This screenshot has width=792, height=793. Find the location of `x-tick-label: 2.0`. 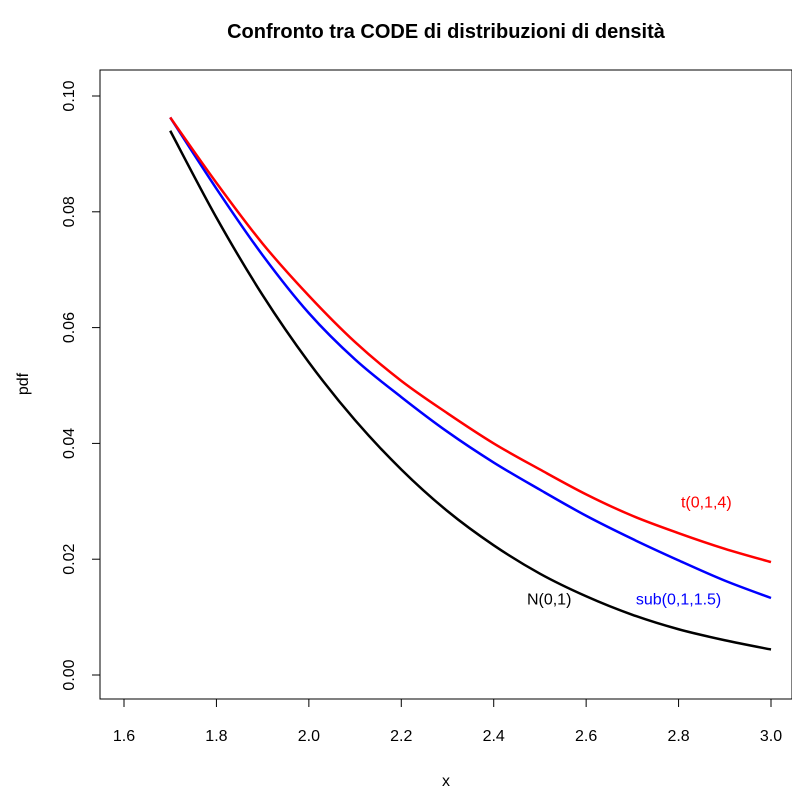

x-tick-label: 2.0 is located at coordinates (309, 736).